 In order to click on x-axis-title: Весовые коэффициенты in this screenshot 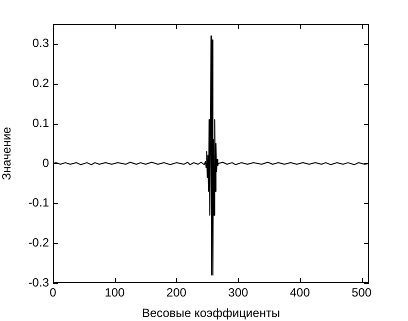, I will do `click(211, 313)`.